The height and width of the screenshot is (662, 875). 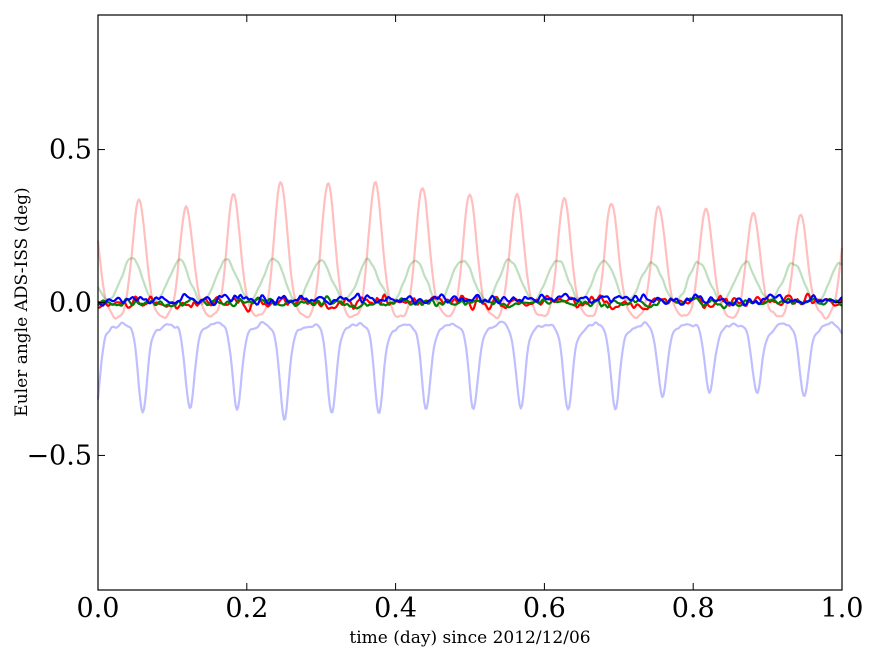 I want to click on x-tick-label: 0.6, so click(x=544, y=608).